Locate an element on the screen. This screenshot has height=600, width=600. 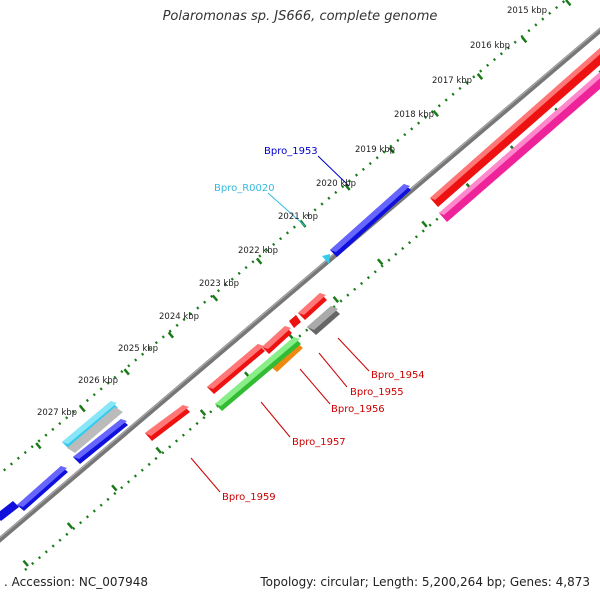
scale-label: 2021 kbp is located at coordinates (298, 217).